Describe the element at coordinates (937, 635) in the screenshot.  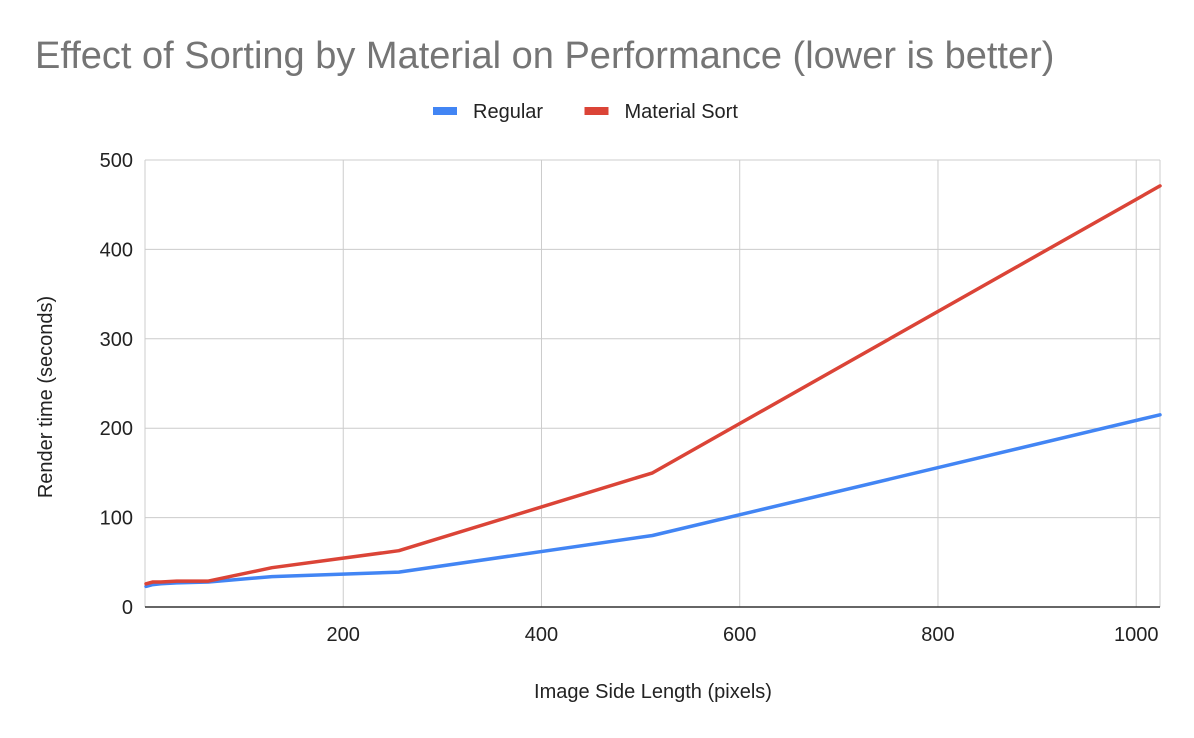
I see `x-tick-label: 800` at that location.